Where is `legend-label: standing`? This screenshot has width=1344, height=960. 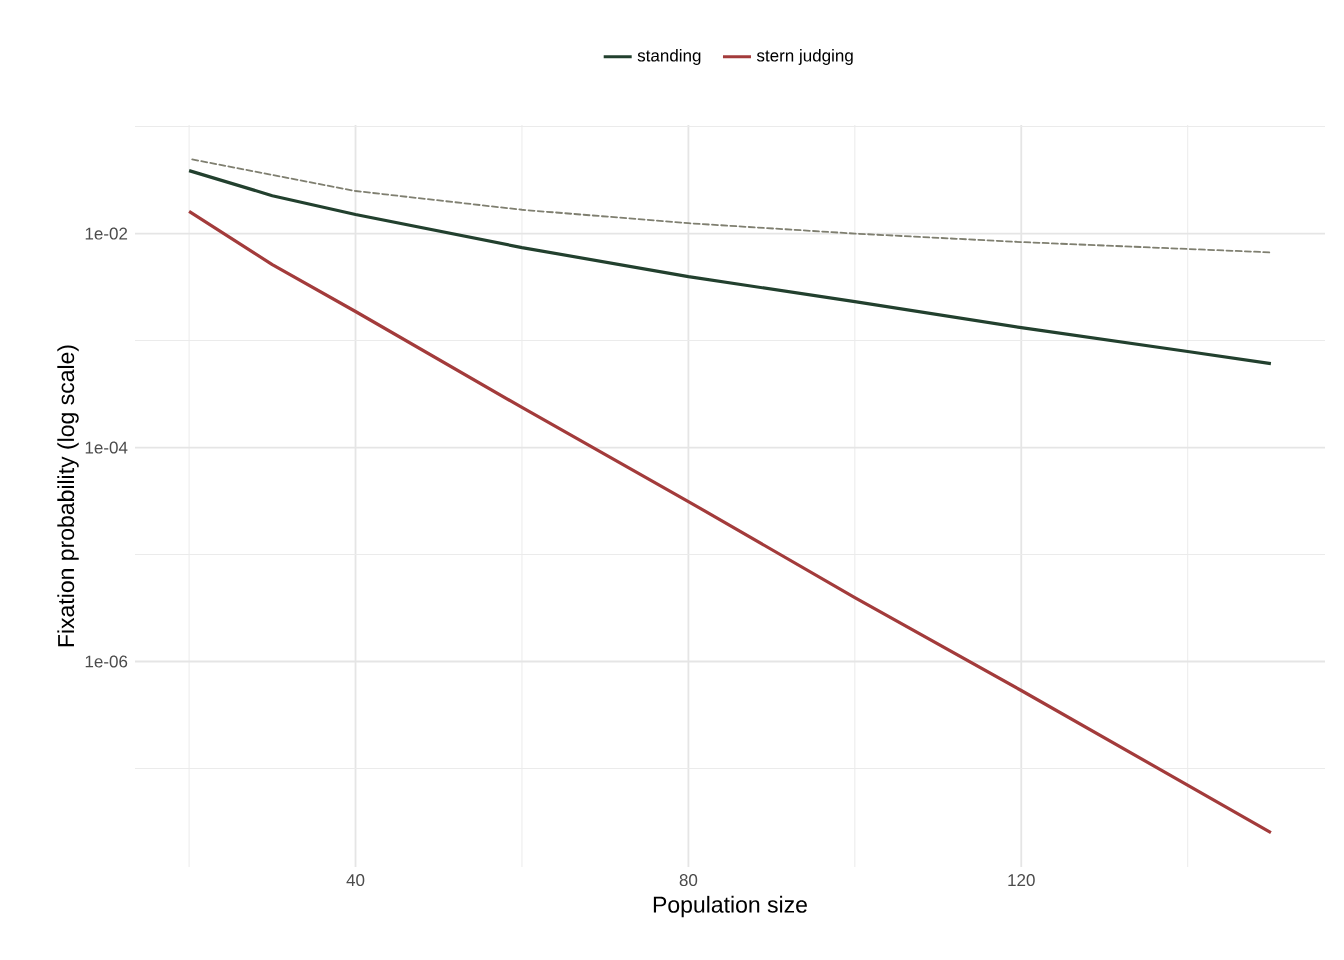 legend-label: standing is located at coordinates (669, 57).